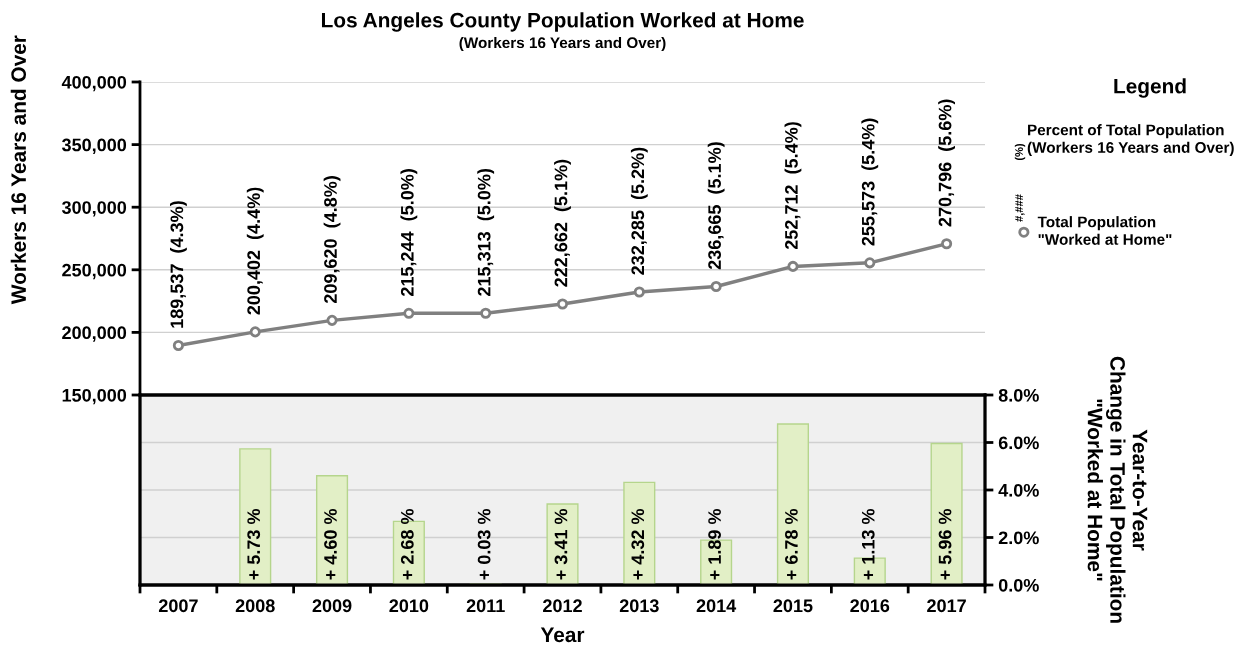 This screenshot has width=1251, height=660. Describe the element at coordinates (255, 251) in the screenshot. I see `data-label: 200,402 (4.4%)` at that location.